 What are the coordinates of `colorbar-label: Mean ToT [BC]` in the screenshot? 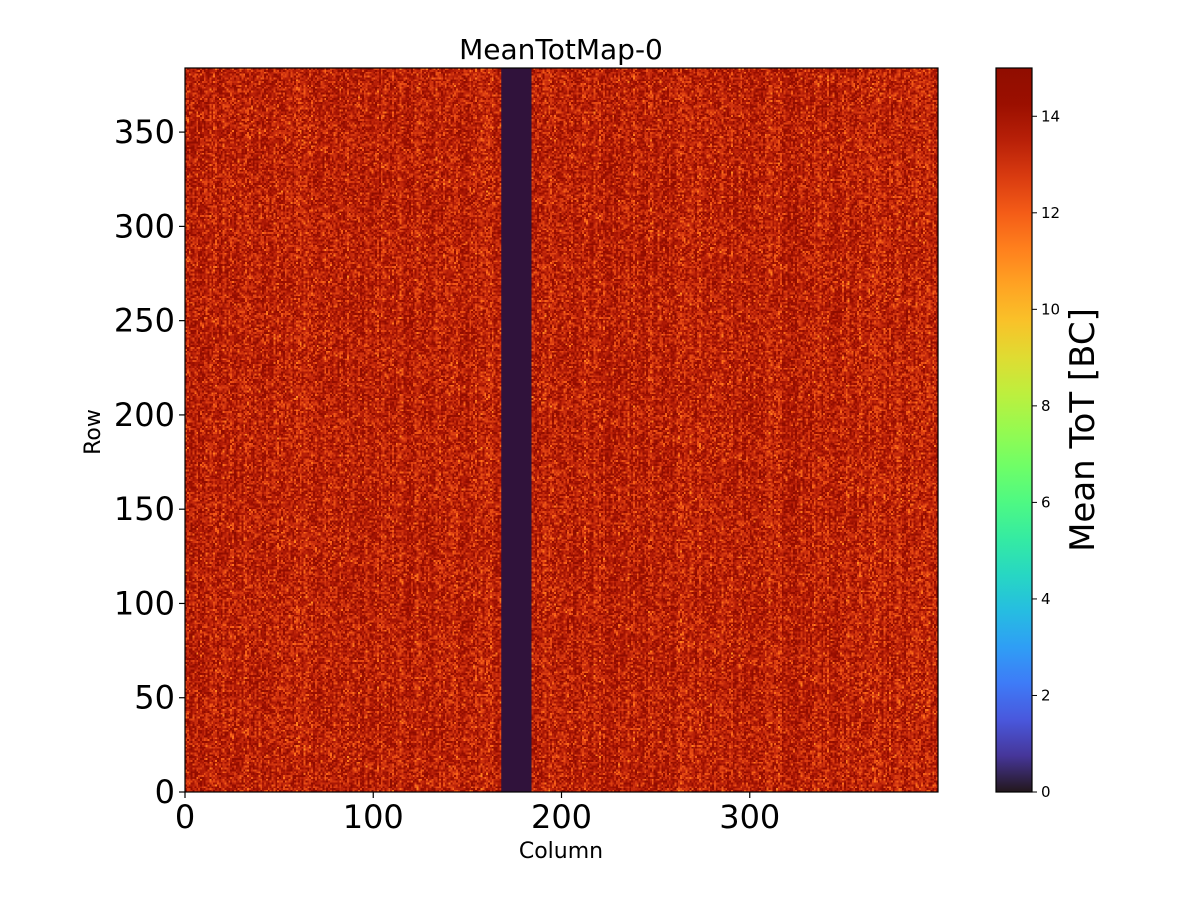 It's located at (1083, 430).